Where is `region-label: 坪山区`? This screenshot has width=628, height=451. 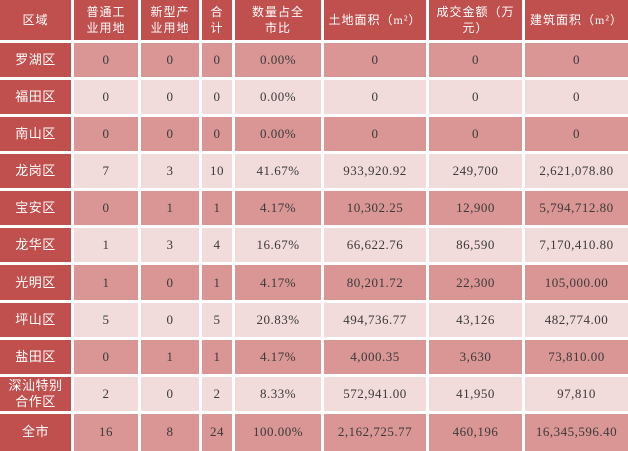
region-label: 坪山区 is located at coordinates (37, 321).